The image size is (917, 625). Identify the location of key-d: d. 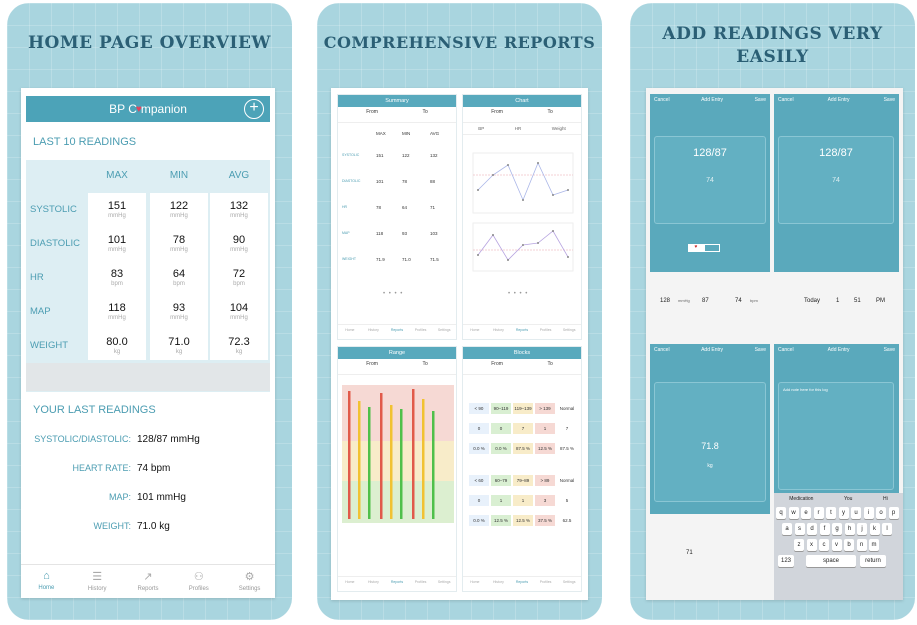
(812, 529).